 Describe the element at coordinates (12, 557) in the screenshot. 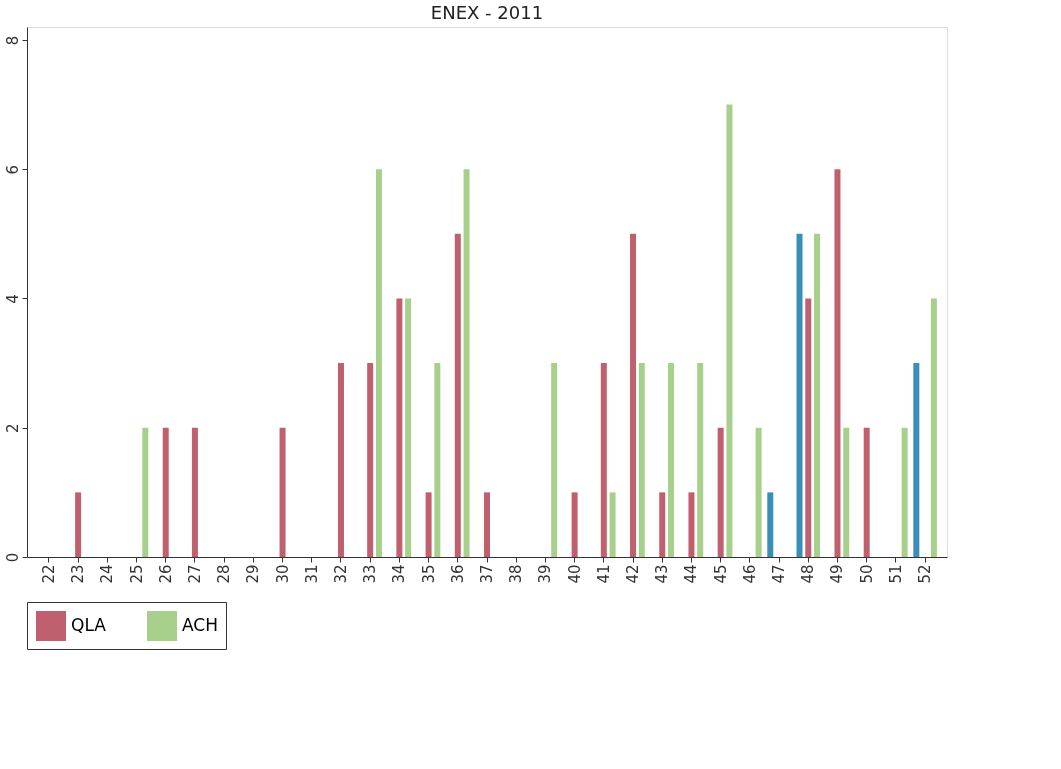

I see `y-tick-label: 0` at that location.